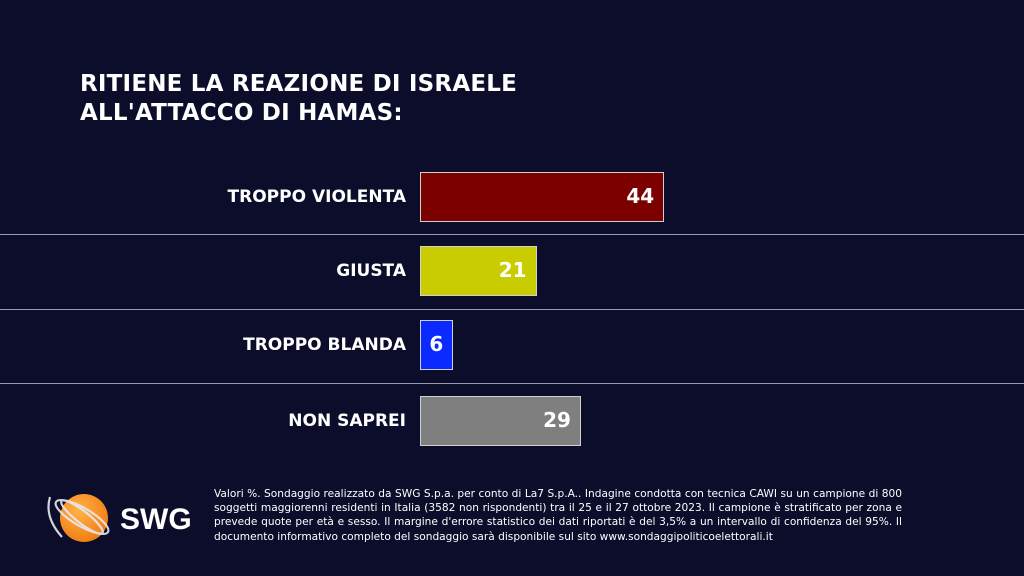 The image size is (1024, 576). What do you see at coordinates (542, 197) in the screenshot?
I see `bar-troppo-violenta` at bounding box center [542, 197].